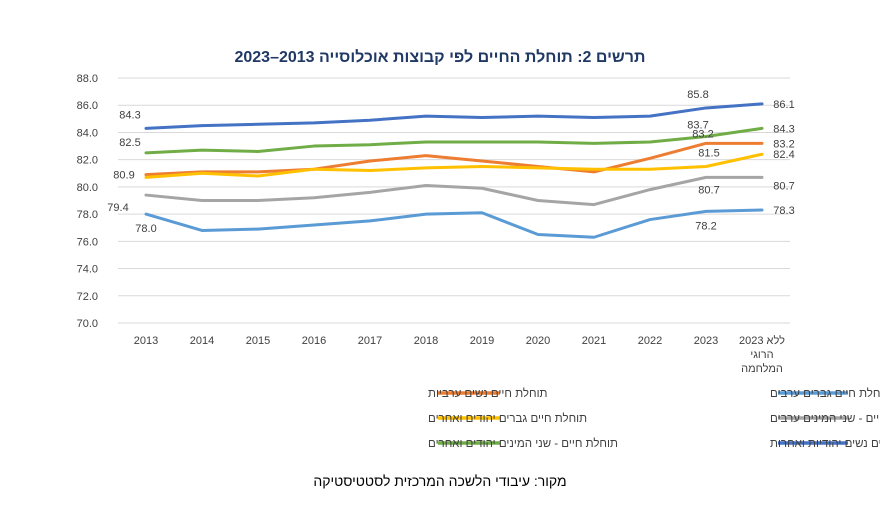 The image size is (880, 510). Describe the element at coordinates (783, 155) in the screenshot. I see `data-label: 82.4` at that location.